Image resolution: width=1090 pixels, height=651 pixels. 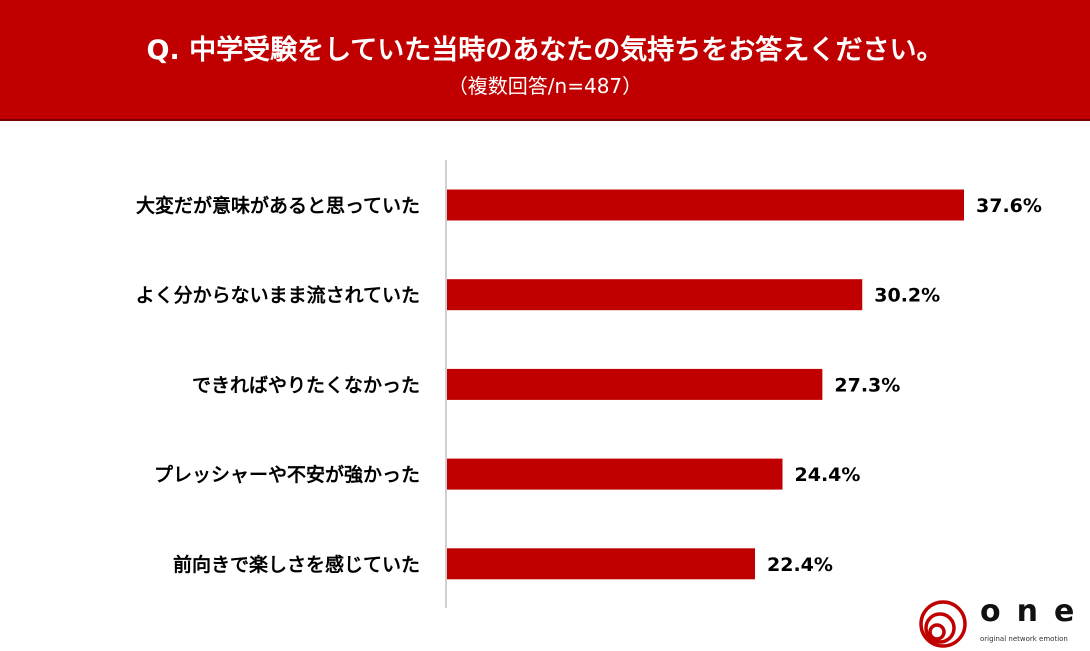 What do you see at coordinates (306, 385) in the screenshot?
I see `category-label: できればやりたくなかった` at bounding box center [306, 385].